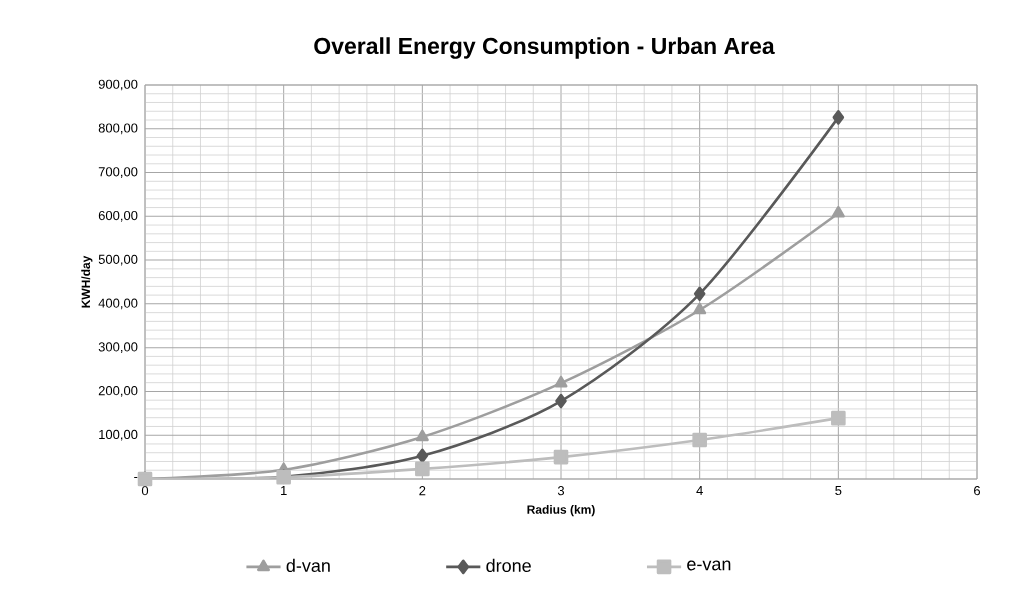 Image resolution: width=1010 pixels, height=592 pixels. Describe the element at coordinates (699, 490) in the screenshot. I see `x-tick-label: 4` at that location.